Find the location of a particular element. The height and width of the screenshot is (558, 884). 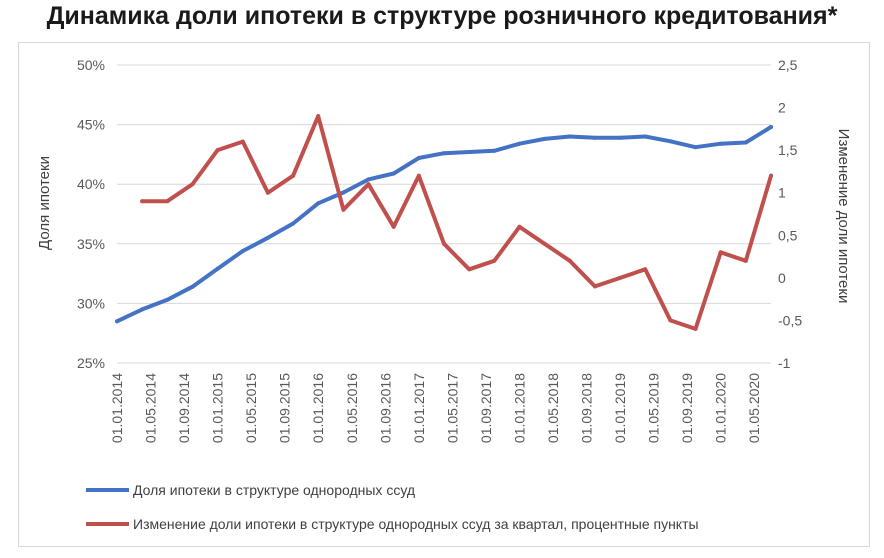

x-tick-label: 01.01.2018 is located at coordinates (519, 408).